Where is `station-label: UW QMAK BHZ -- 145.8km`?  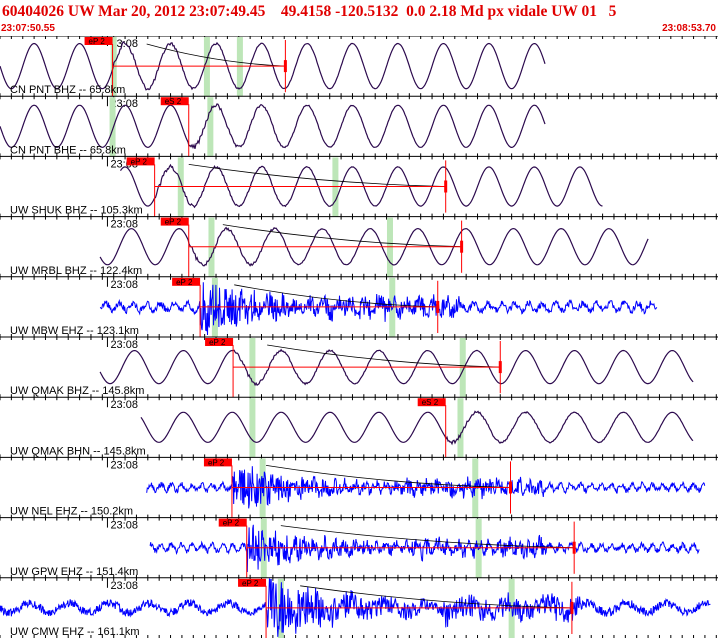
station-label: UW QMAK BHZ -- 145.8km is located at coordinates (77, 391).